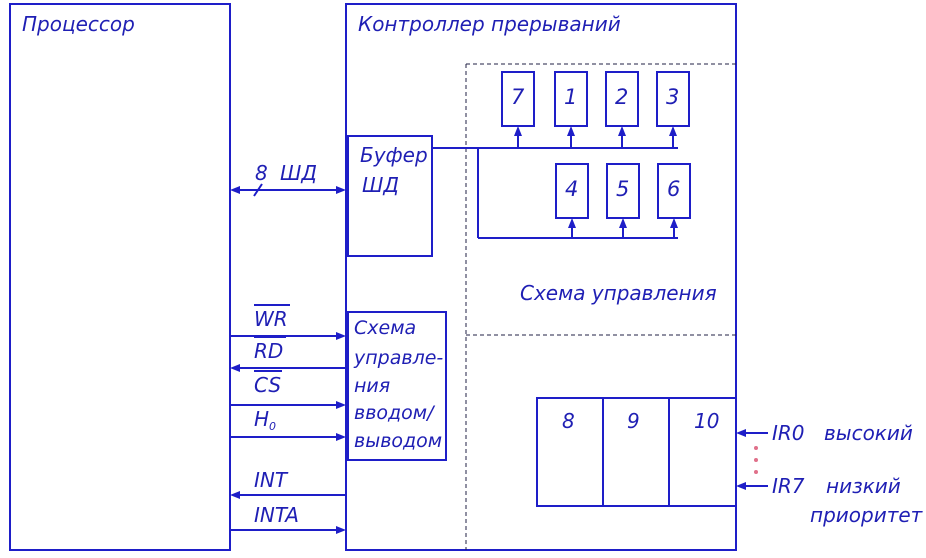 This screenshot has height=558, width=926. I want to click on data-bus-arrow-left, so click(235, 190).